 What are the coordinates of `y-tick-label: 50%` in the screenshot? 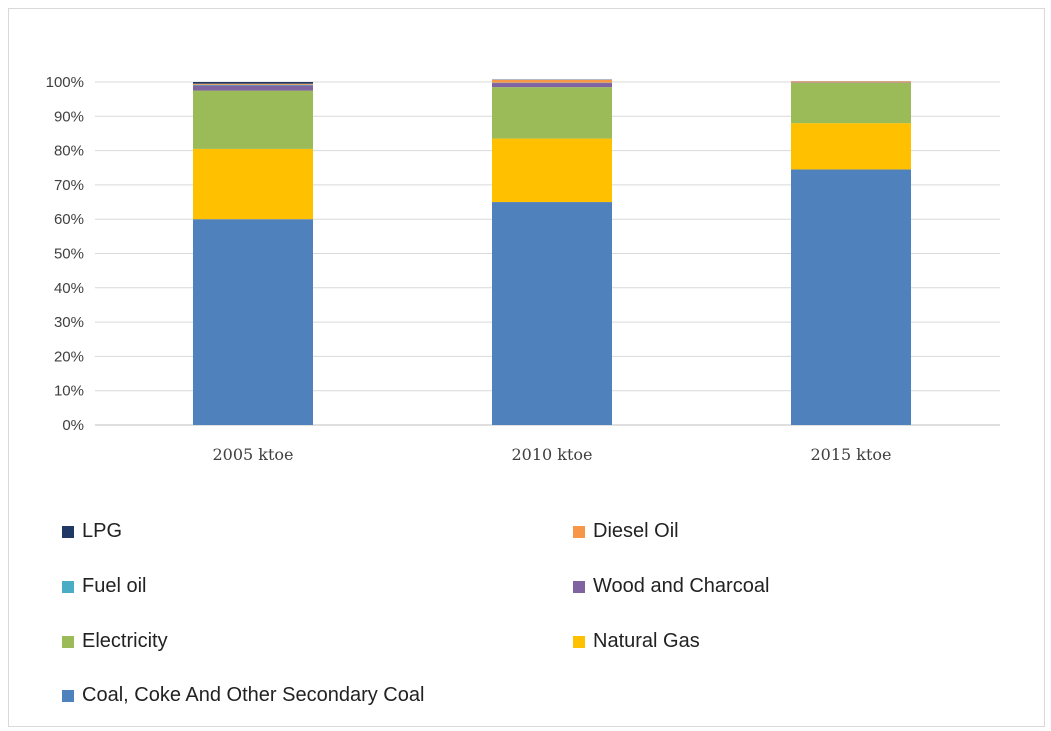 It's located at (69, 254).